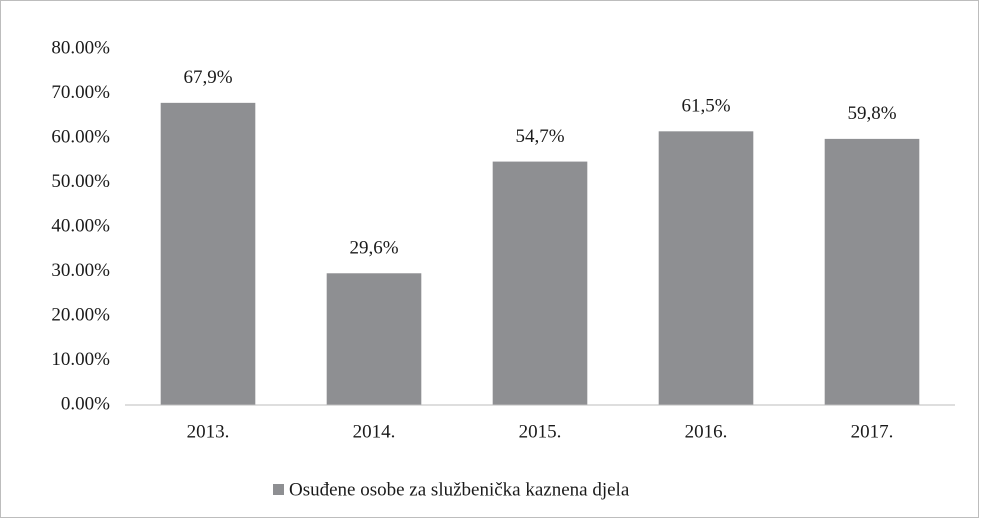 This screenshot has height=525, width=981. Describe the element at coordinates (872, 431) in the screenshot. I see `x-tick-label: 2017.` at that location.